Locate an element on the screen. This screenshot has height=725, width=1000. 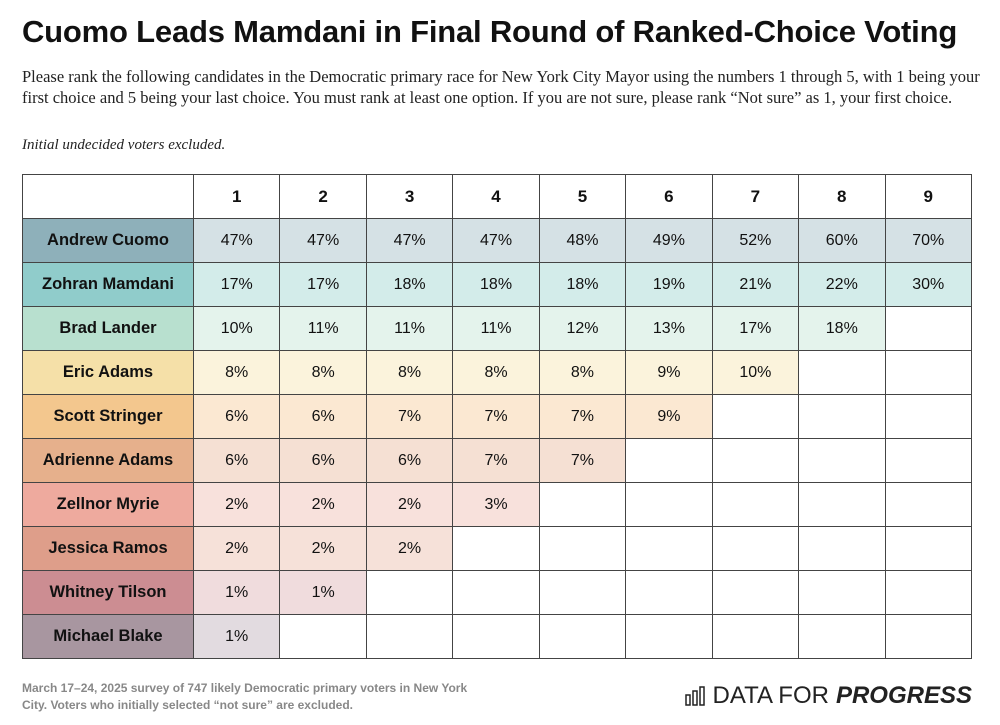
percent-cell: 48% is located at coordinates (582, 240).